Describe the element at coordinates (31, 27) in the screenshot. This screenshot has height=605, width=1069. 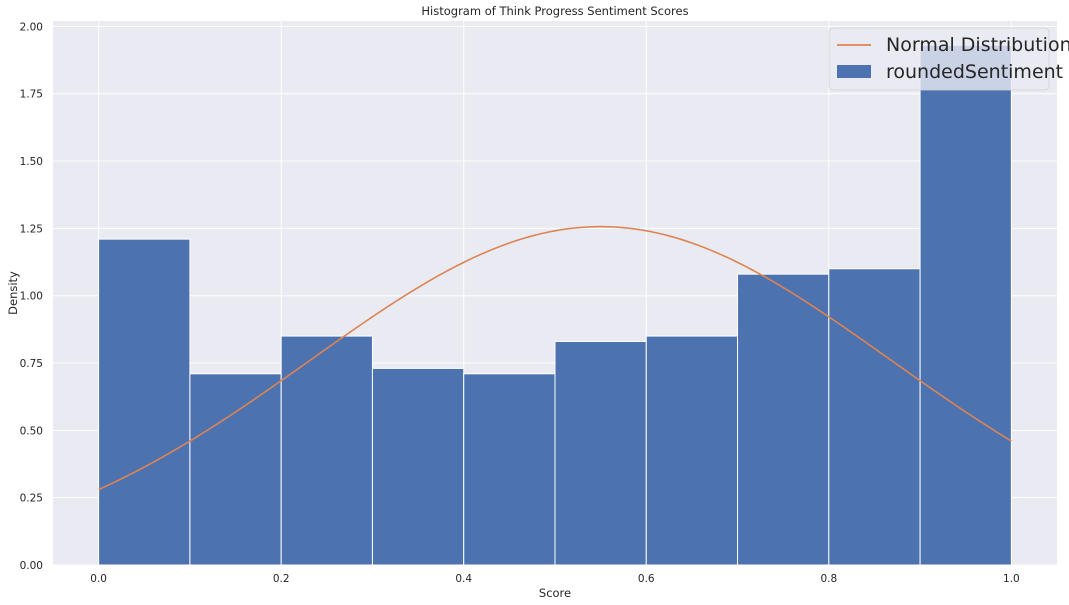
I see `y-tick-label: 2.00` at that location.